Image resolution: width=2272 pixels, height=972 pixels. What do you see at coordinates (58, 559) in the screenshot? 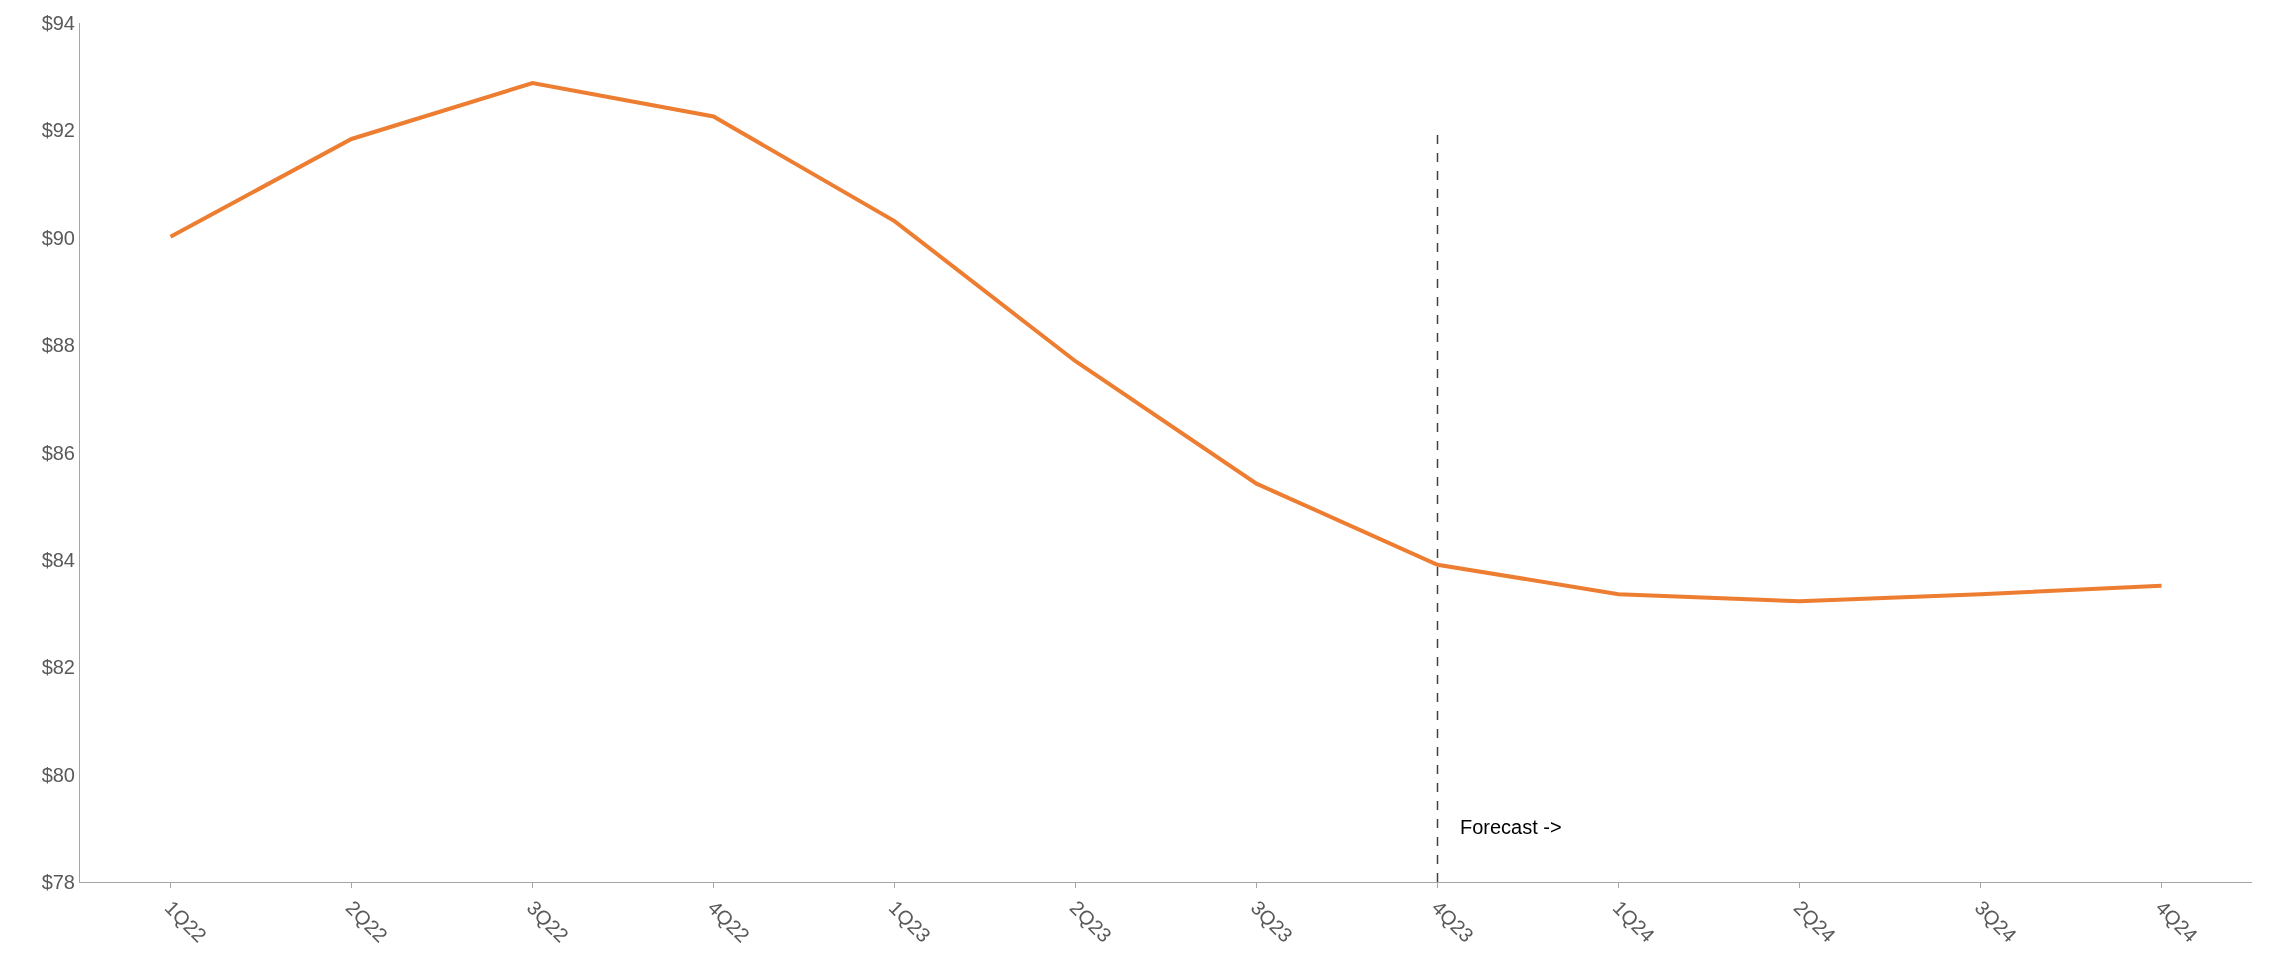
I see `y-tick-label: $84` at bounding box center [58, 559].